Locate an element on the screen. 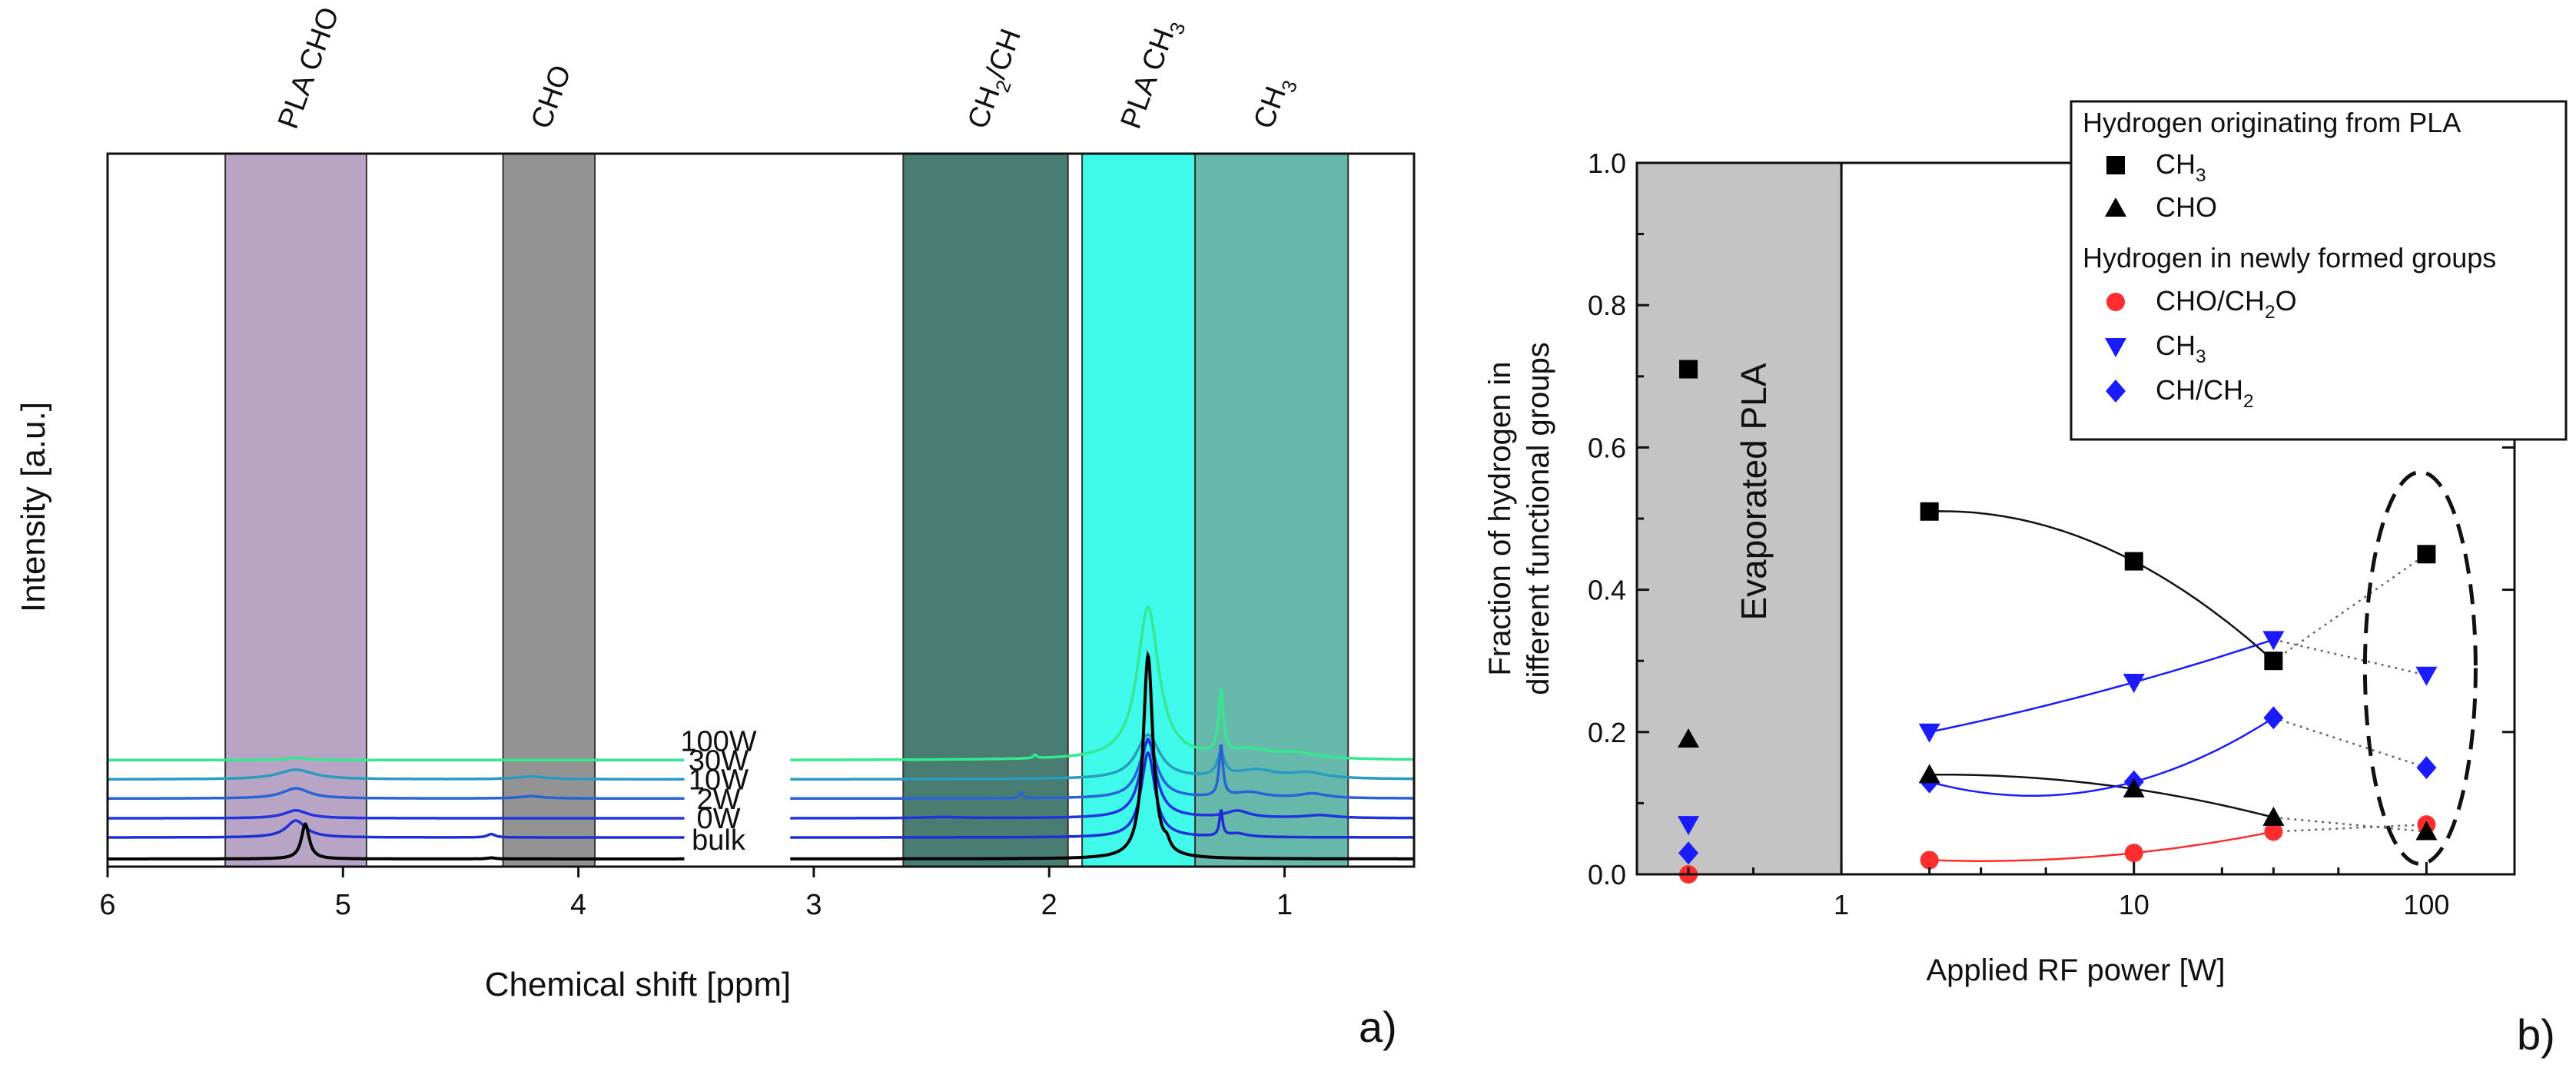 The image size is (2576, 1081). dotted-connector-ch-ch2 is located at coordinates (2349, 743).